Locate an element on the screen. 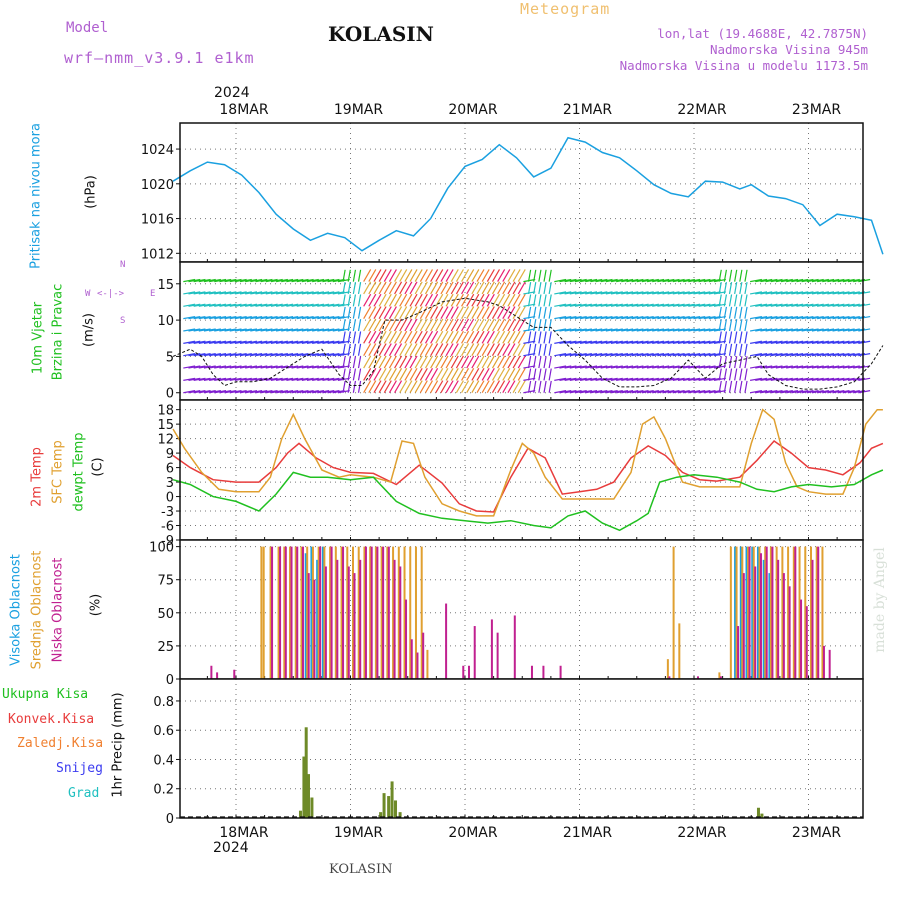  y-tick-label: 1020 is located at coordinates (157, 185).